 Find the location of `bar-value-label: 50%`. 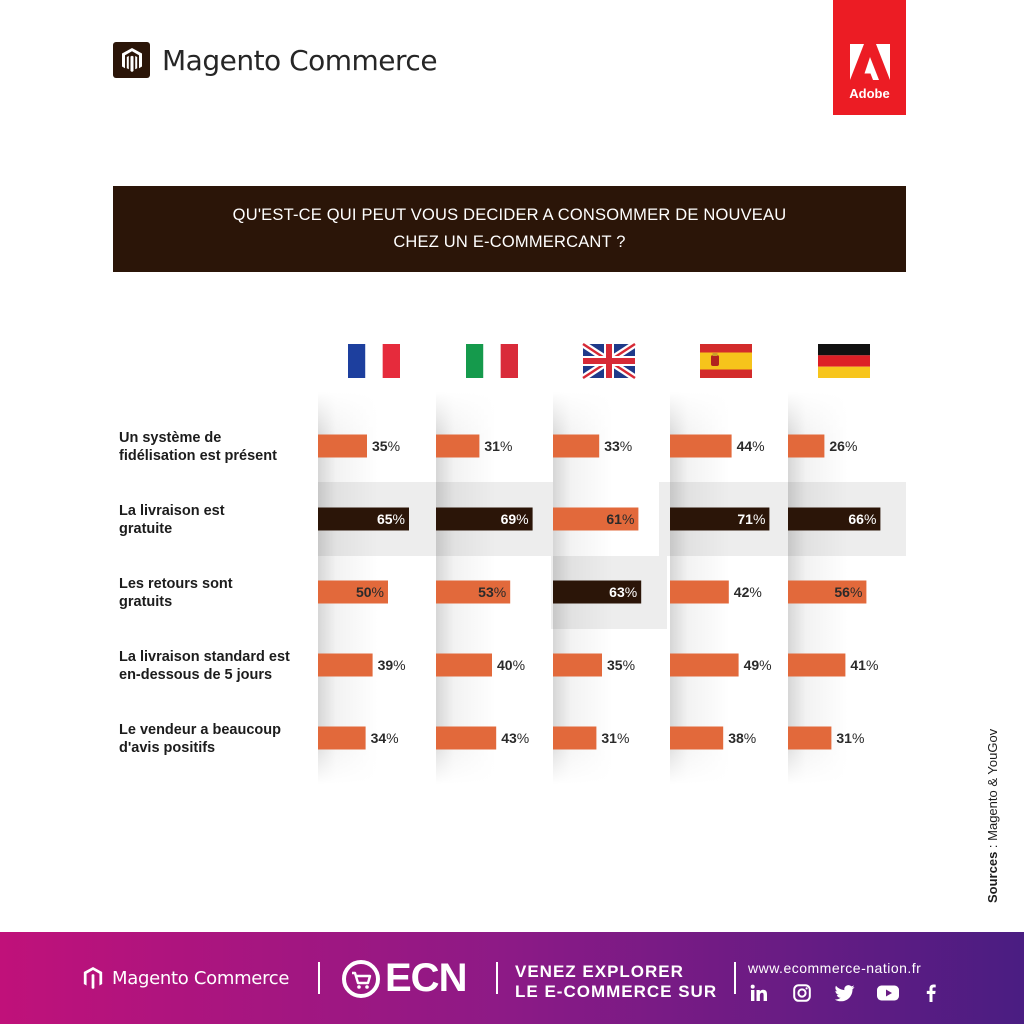

bar-value-label: 50% is located at coordinates (370, 592).